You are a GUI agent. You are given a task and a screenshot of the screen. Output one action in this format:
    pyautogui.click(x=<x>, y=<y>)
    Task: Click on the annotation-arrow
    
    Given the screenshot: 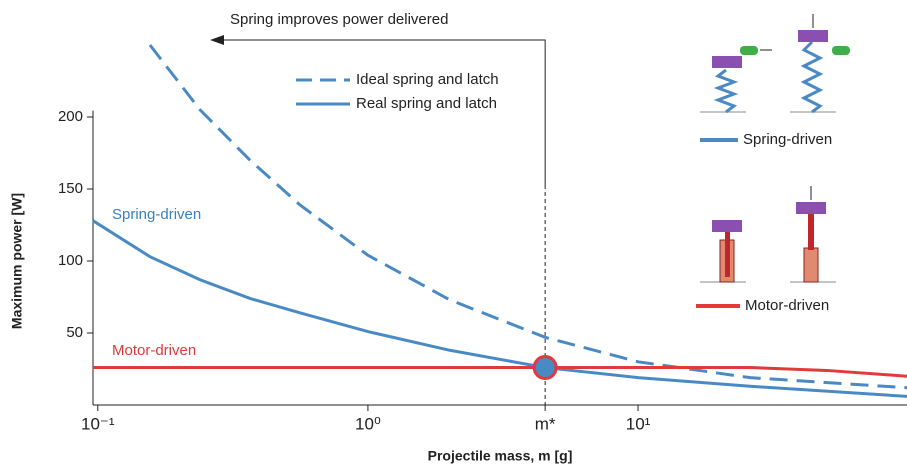 What is the action you would take?
    pyautogui.click(x=384, y=112)
    